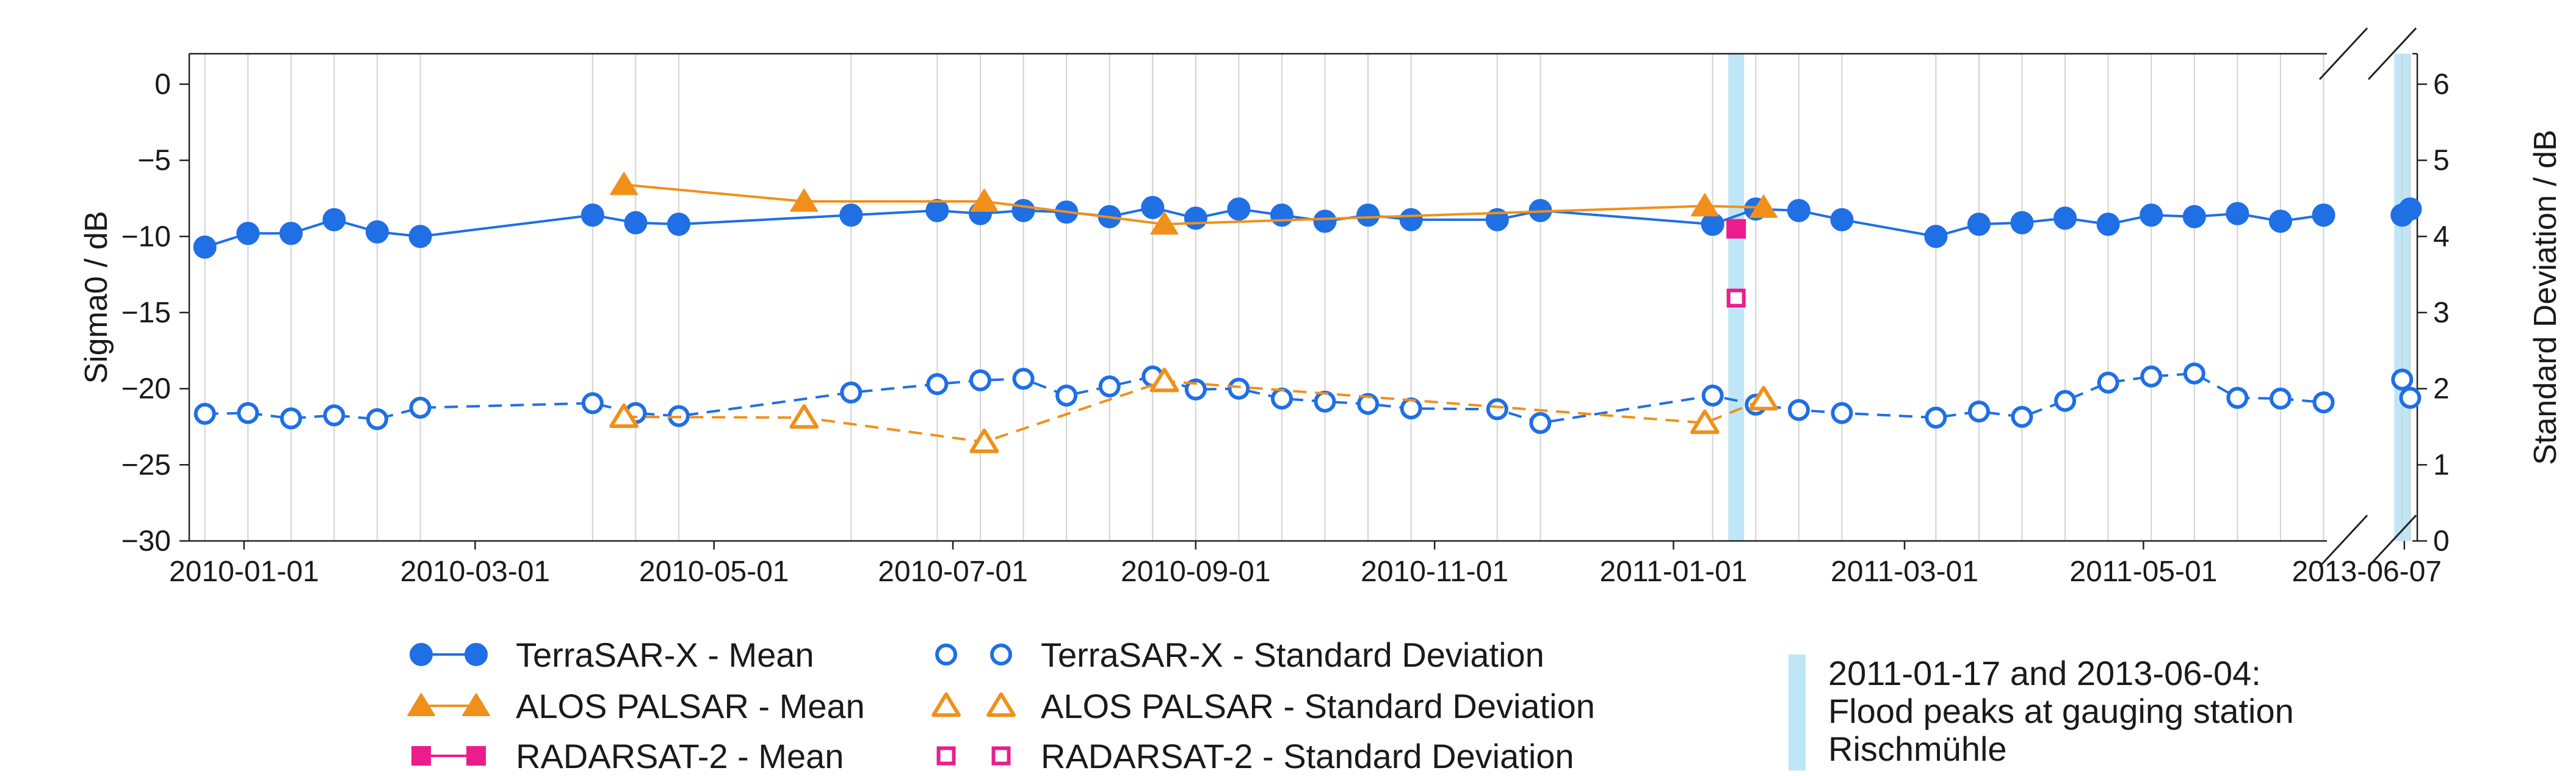 Image resolution: width=2576 pixels, height=776 pixels. What do you see at coordinates (244, 572) in the screenshot?
I see `x-tick-label: 2010-01-01` at bounding box center [244, 572].